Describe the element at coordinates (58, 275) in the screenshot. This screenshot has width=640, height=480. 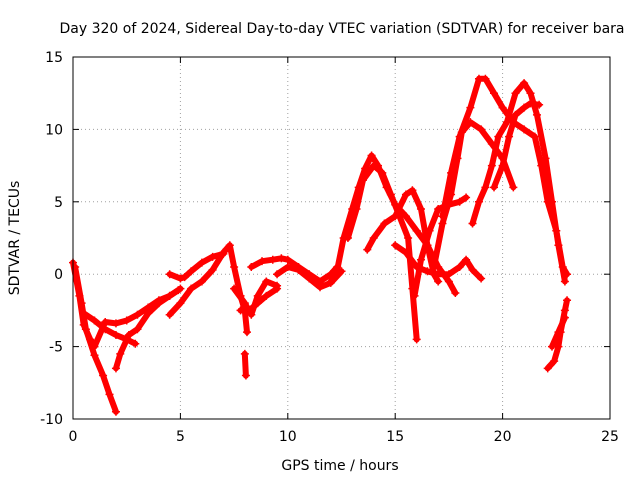
I see `y-tick-label: 0` at that location.